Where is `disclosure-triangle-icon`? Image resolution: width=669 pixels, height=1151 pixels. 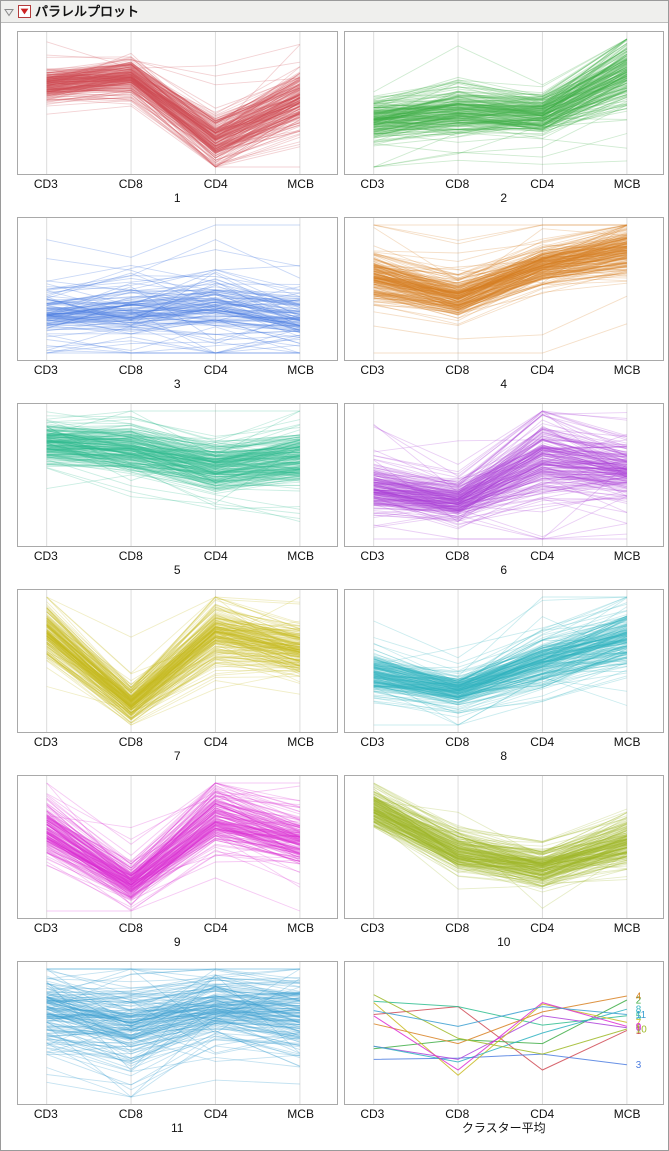
disclosure-triangle-icon is located at coordinates (9, 12).